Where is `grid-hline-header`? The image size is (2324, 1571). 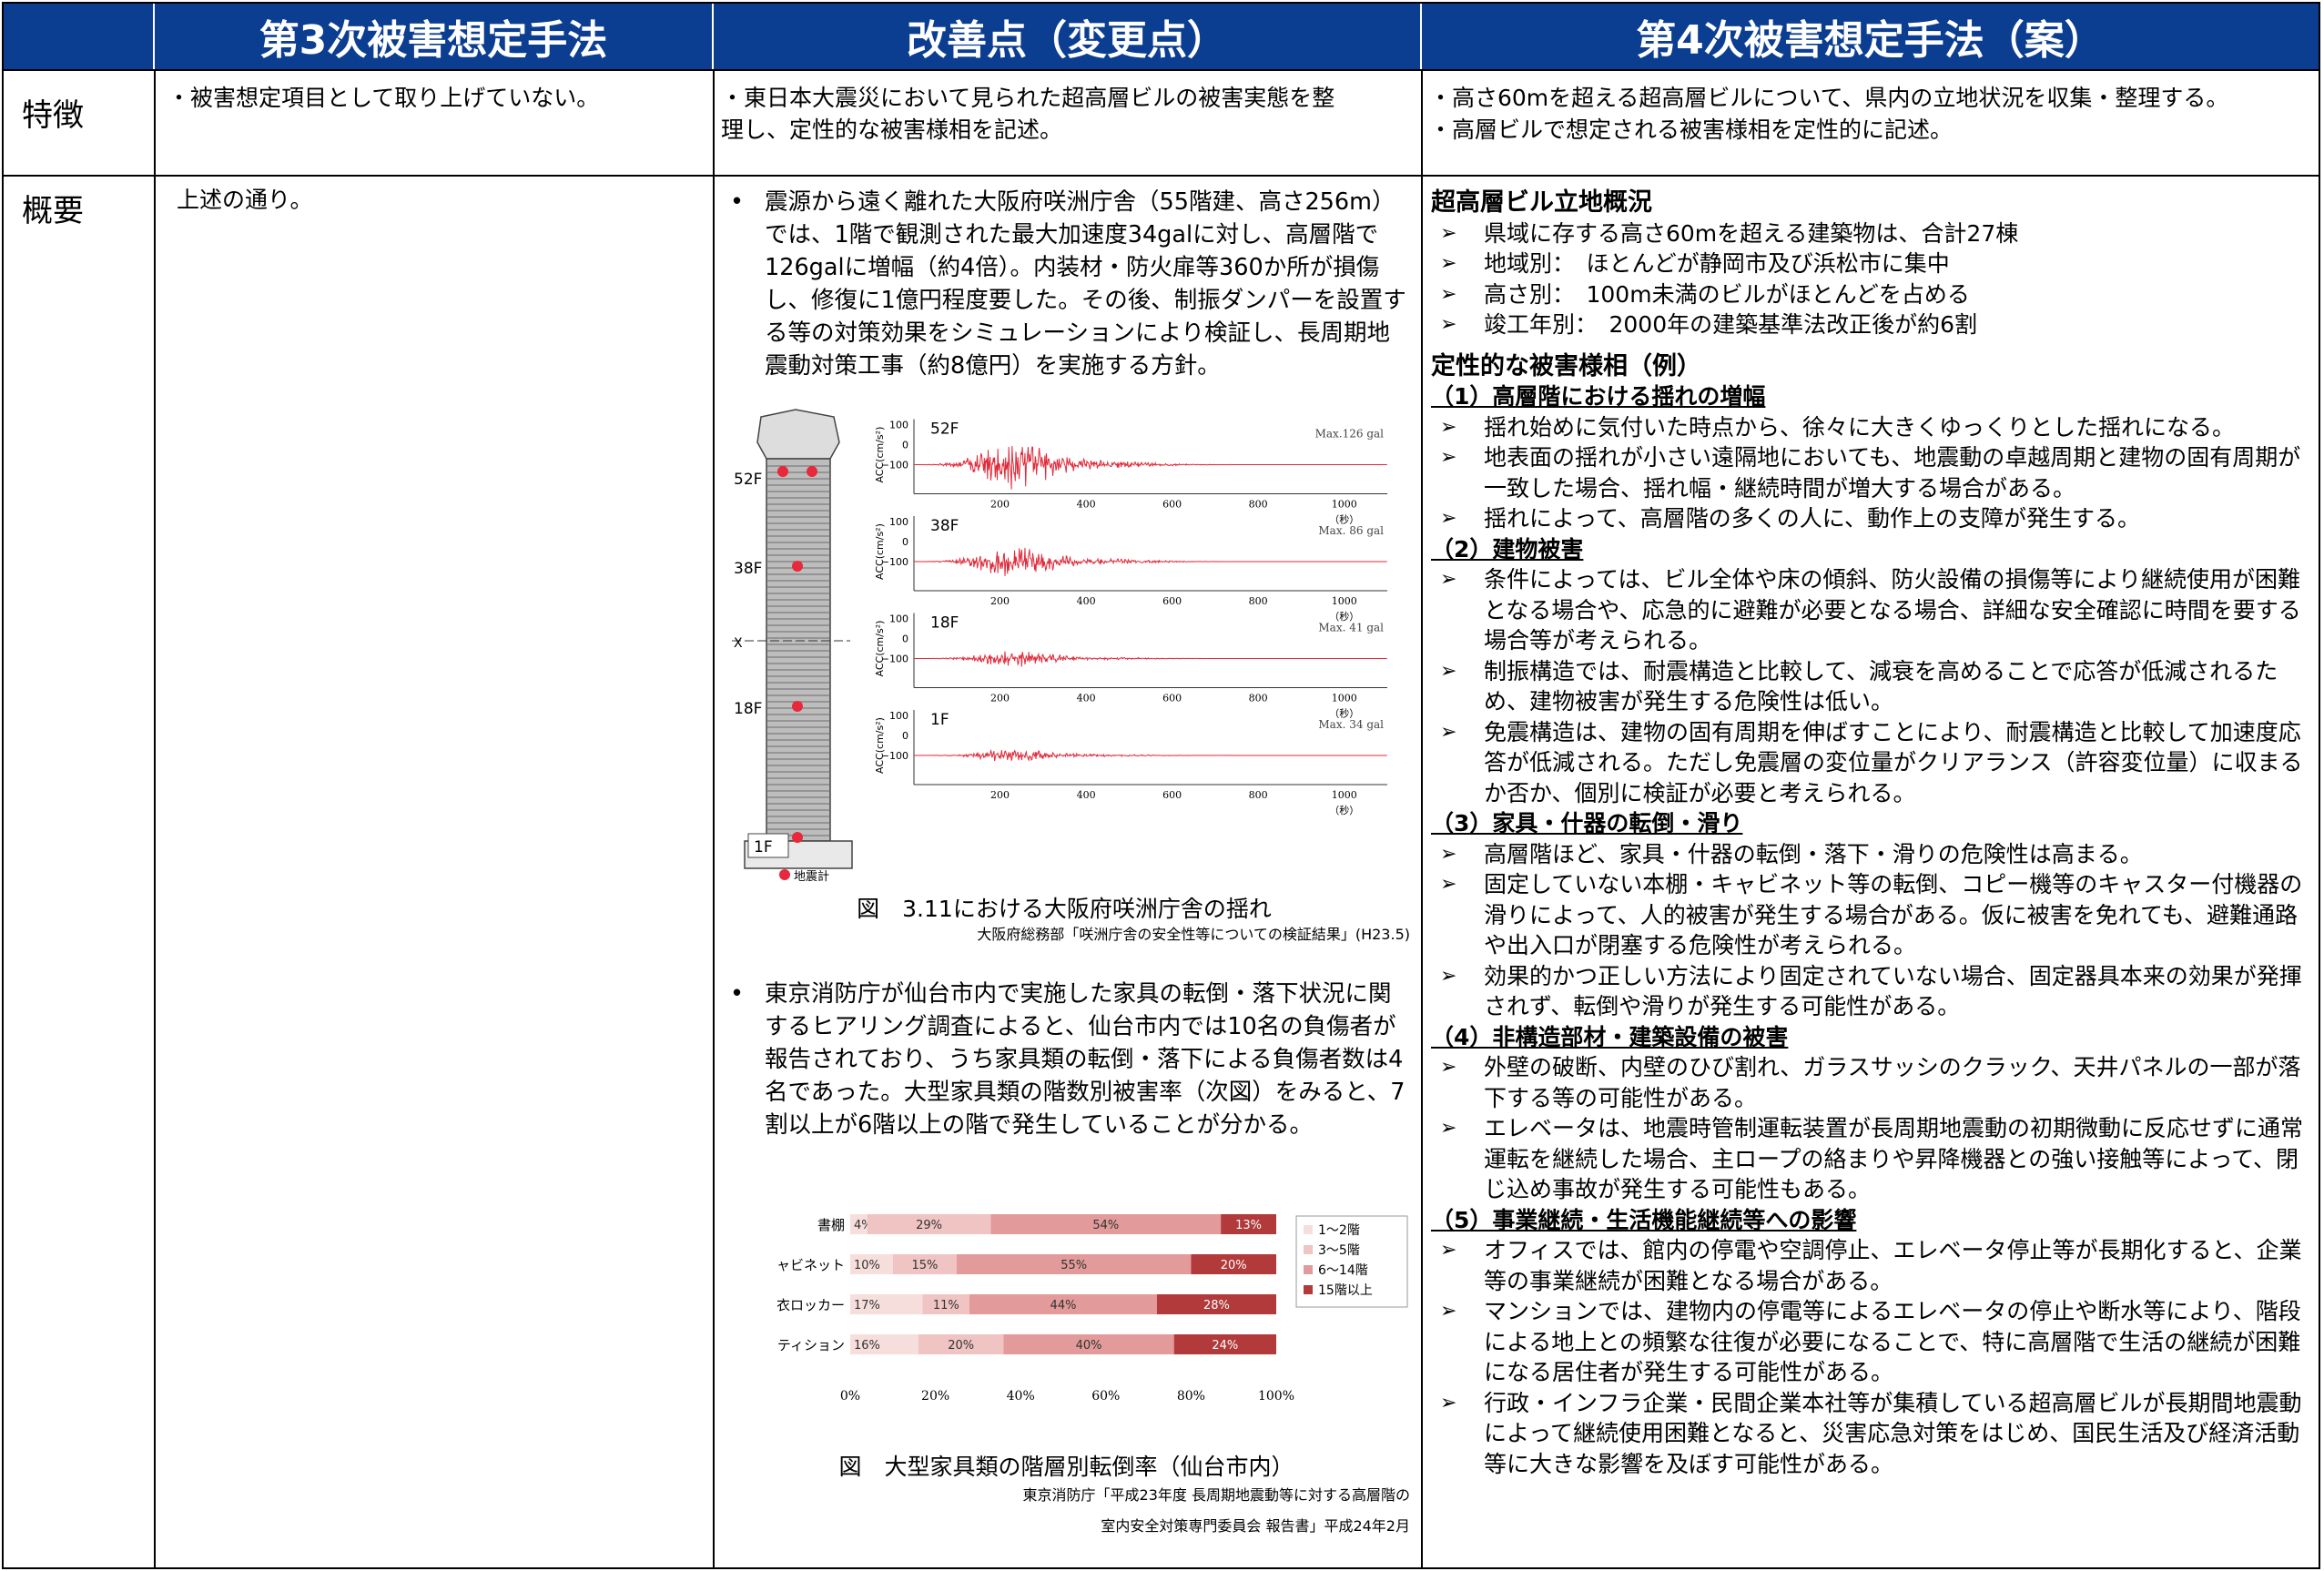 grid-hline-header is located at coordinates (1161, 70).